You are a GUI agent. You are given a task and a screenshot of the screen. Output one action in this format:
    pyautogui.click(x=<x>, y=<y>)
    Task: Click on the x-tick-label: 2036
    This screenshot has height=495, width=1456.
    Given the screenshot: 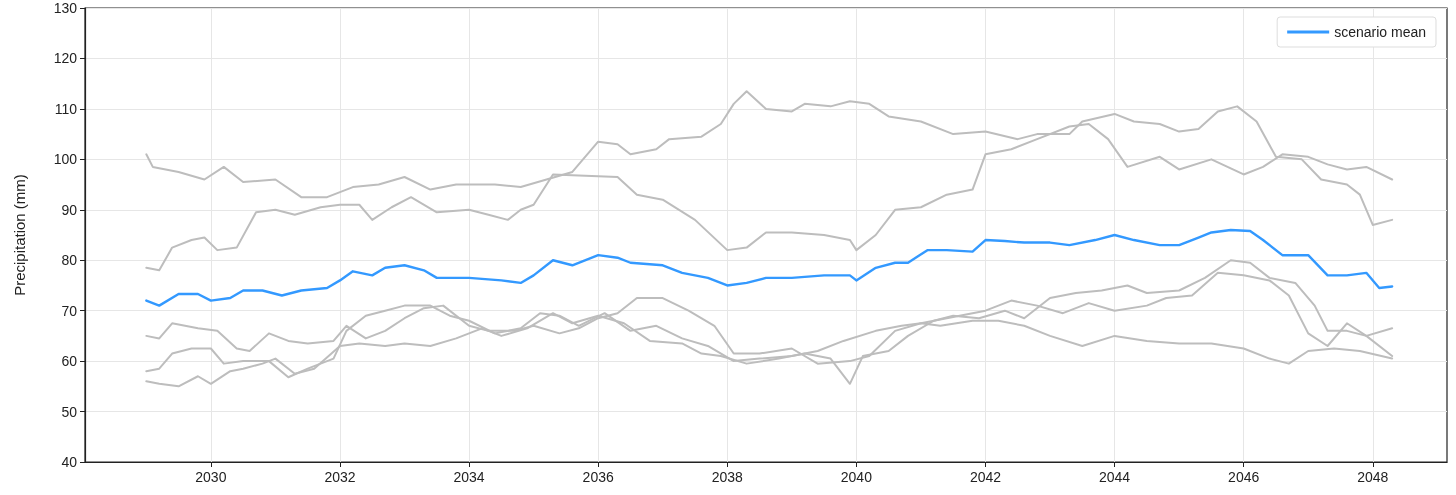 What is the action you would take?
    pyautogui.click(x=598, y=477)
    